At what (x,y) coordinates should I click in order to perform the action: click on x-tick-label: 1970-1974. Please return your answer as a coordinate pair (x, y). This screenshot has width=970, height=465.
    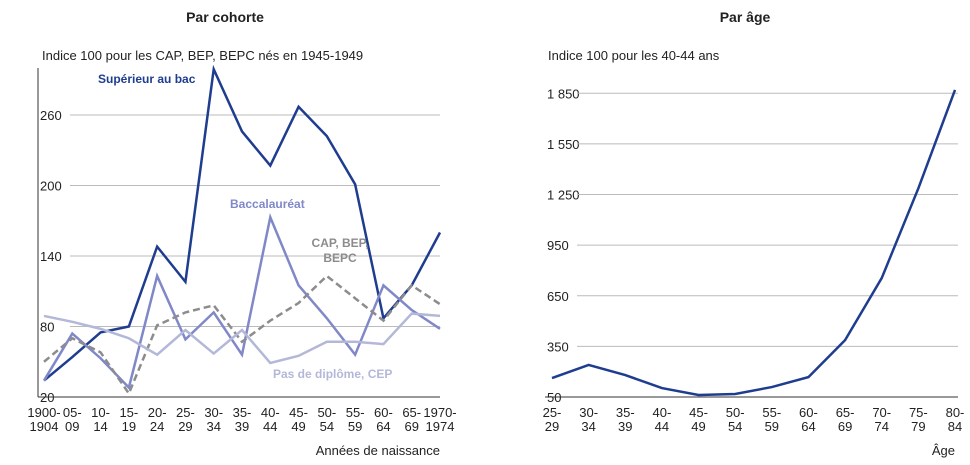
    Looking at the image, I should click on (439, 419).